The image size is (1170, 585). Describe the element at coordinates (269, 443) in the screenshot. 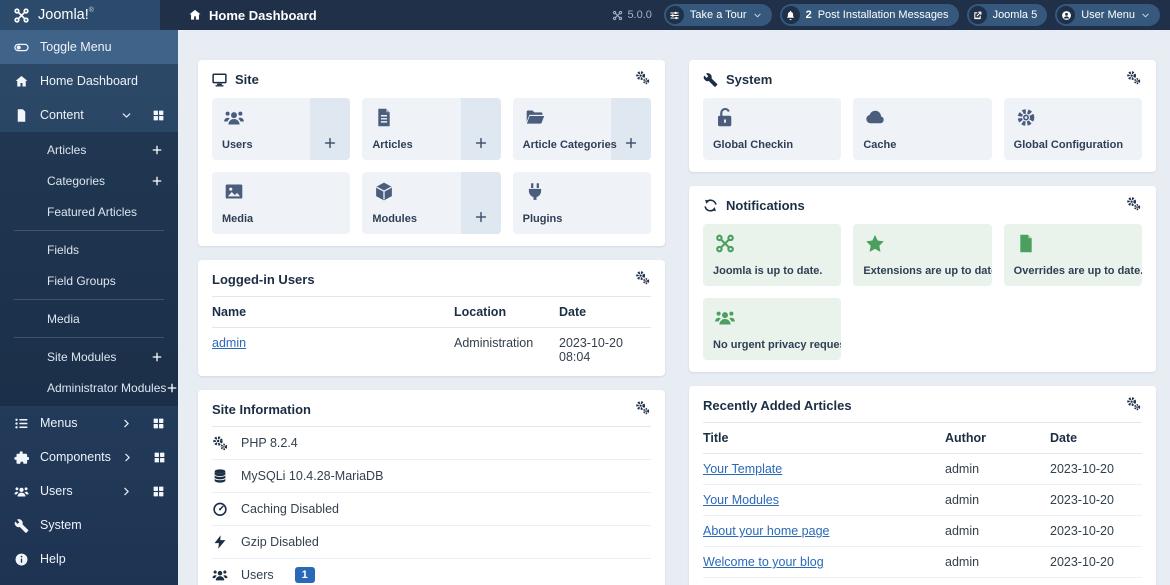

I see `php-version: PHP 8.2.4` at that location.